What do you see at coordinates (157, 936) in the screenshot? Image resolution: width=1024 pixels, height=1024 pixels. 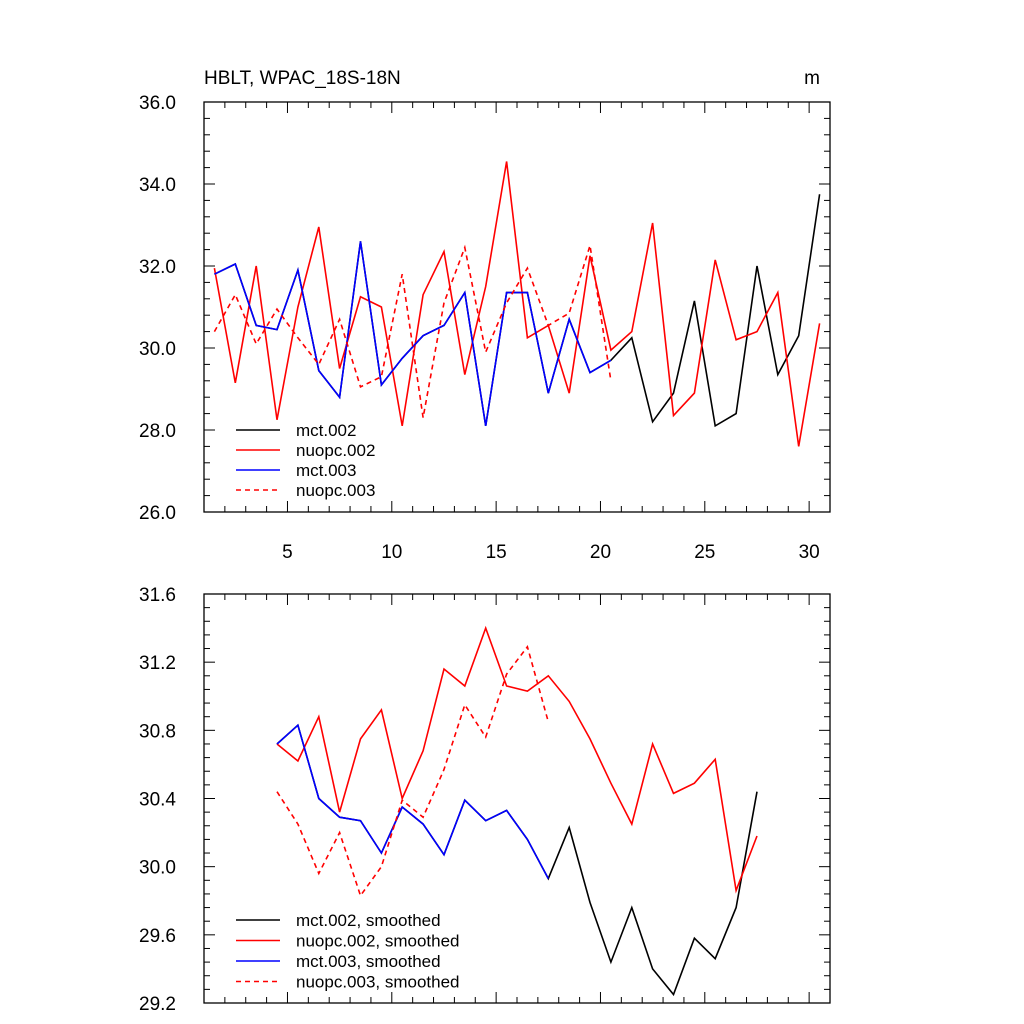 I see `chart1-y-tick-label: 29.6` at bounding box center [157, 936].